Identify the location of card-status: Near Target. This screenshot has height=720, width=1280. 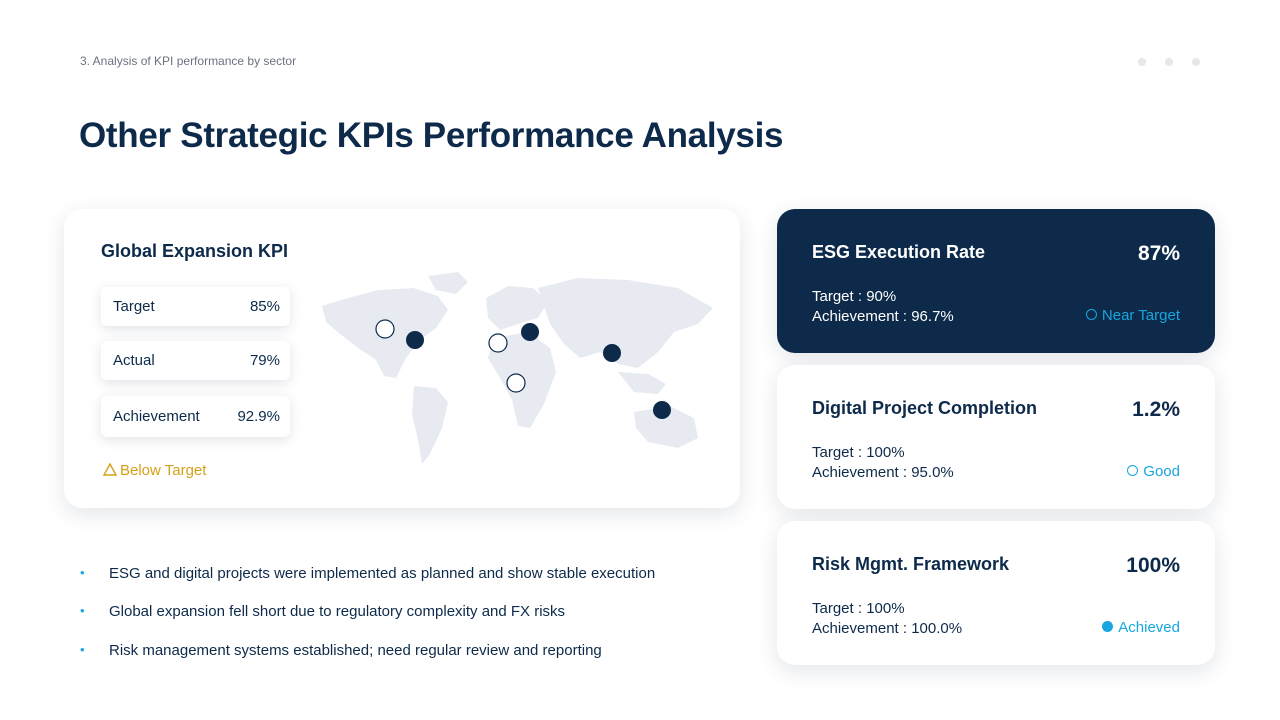
(1132, 315).